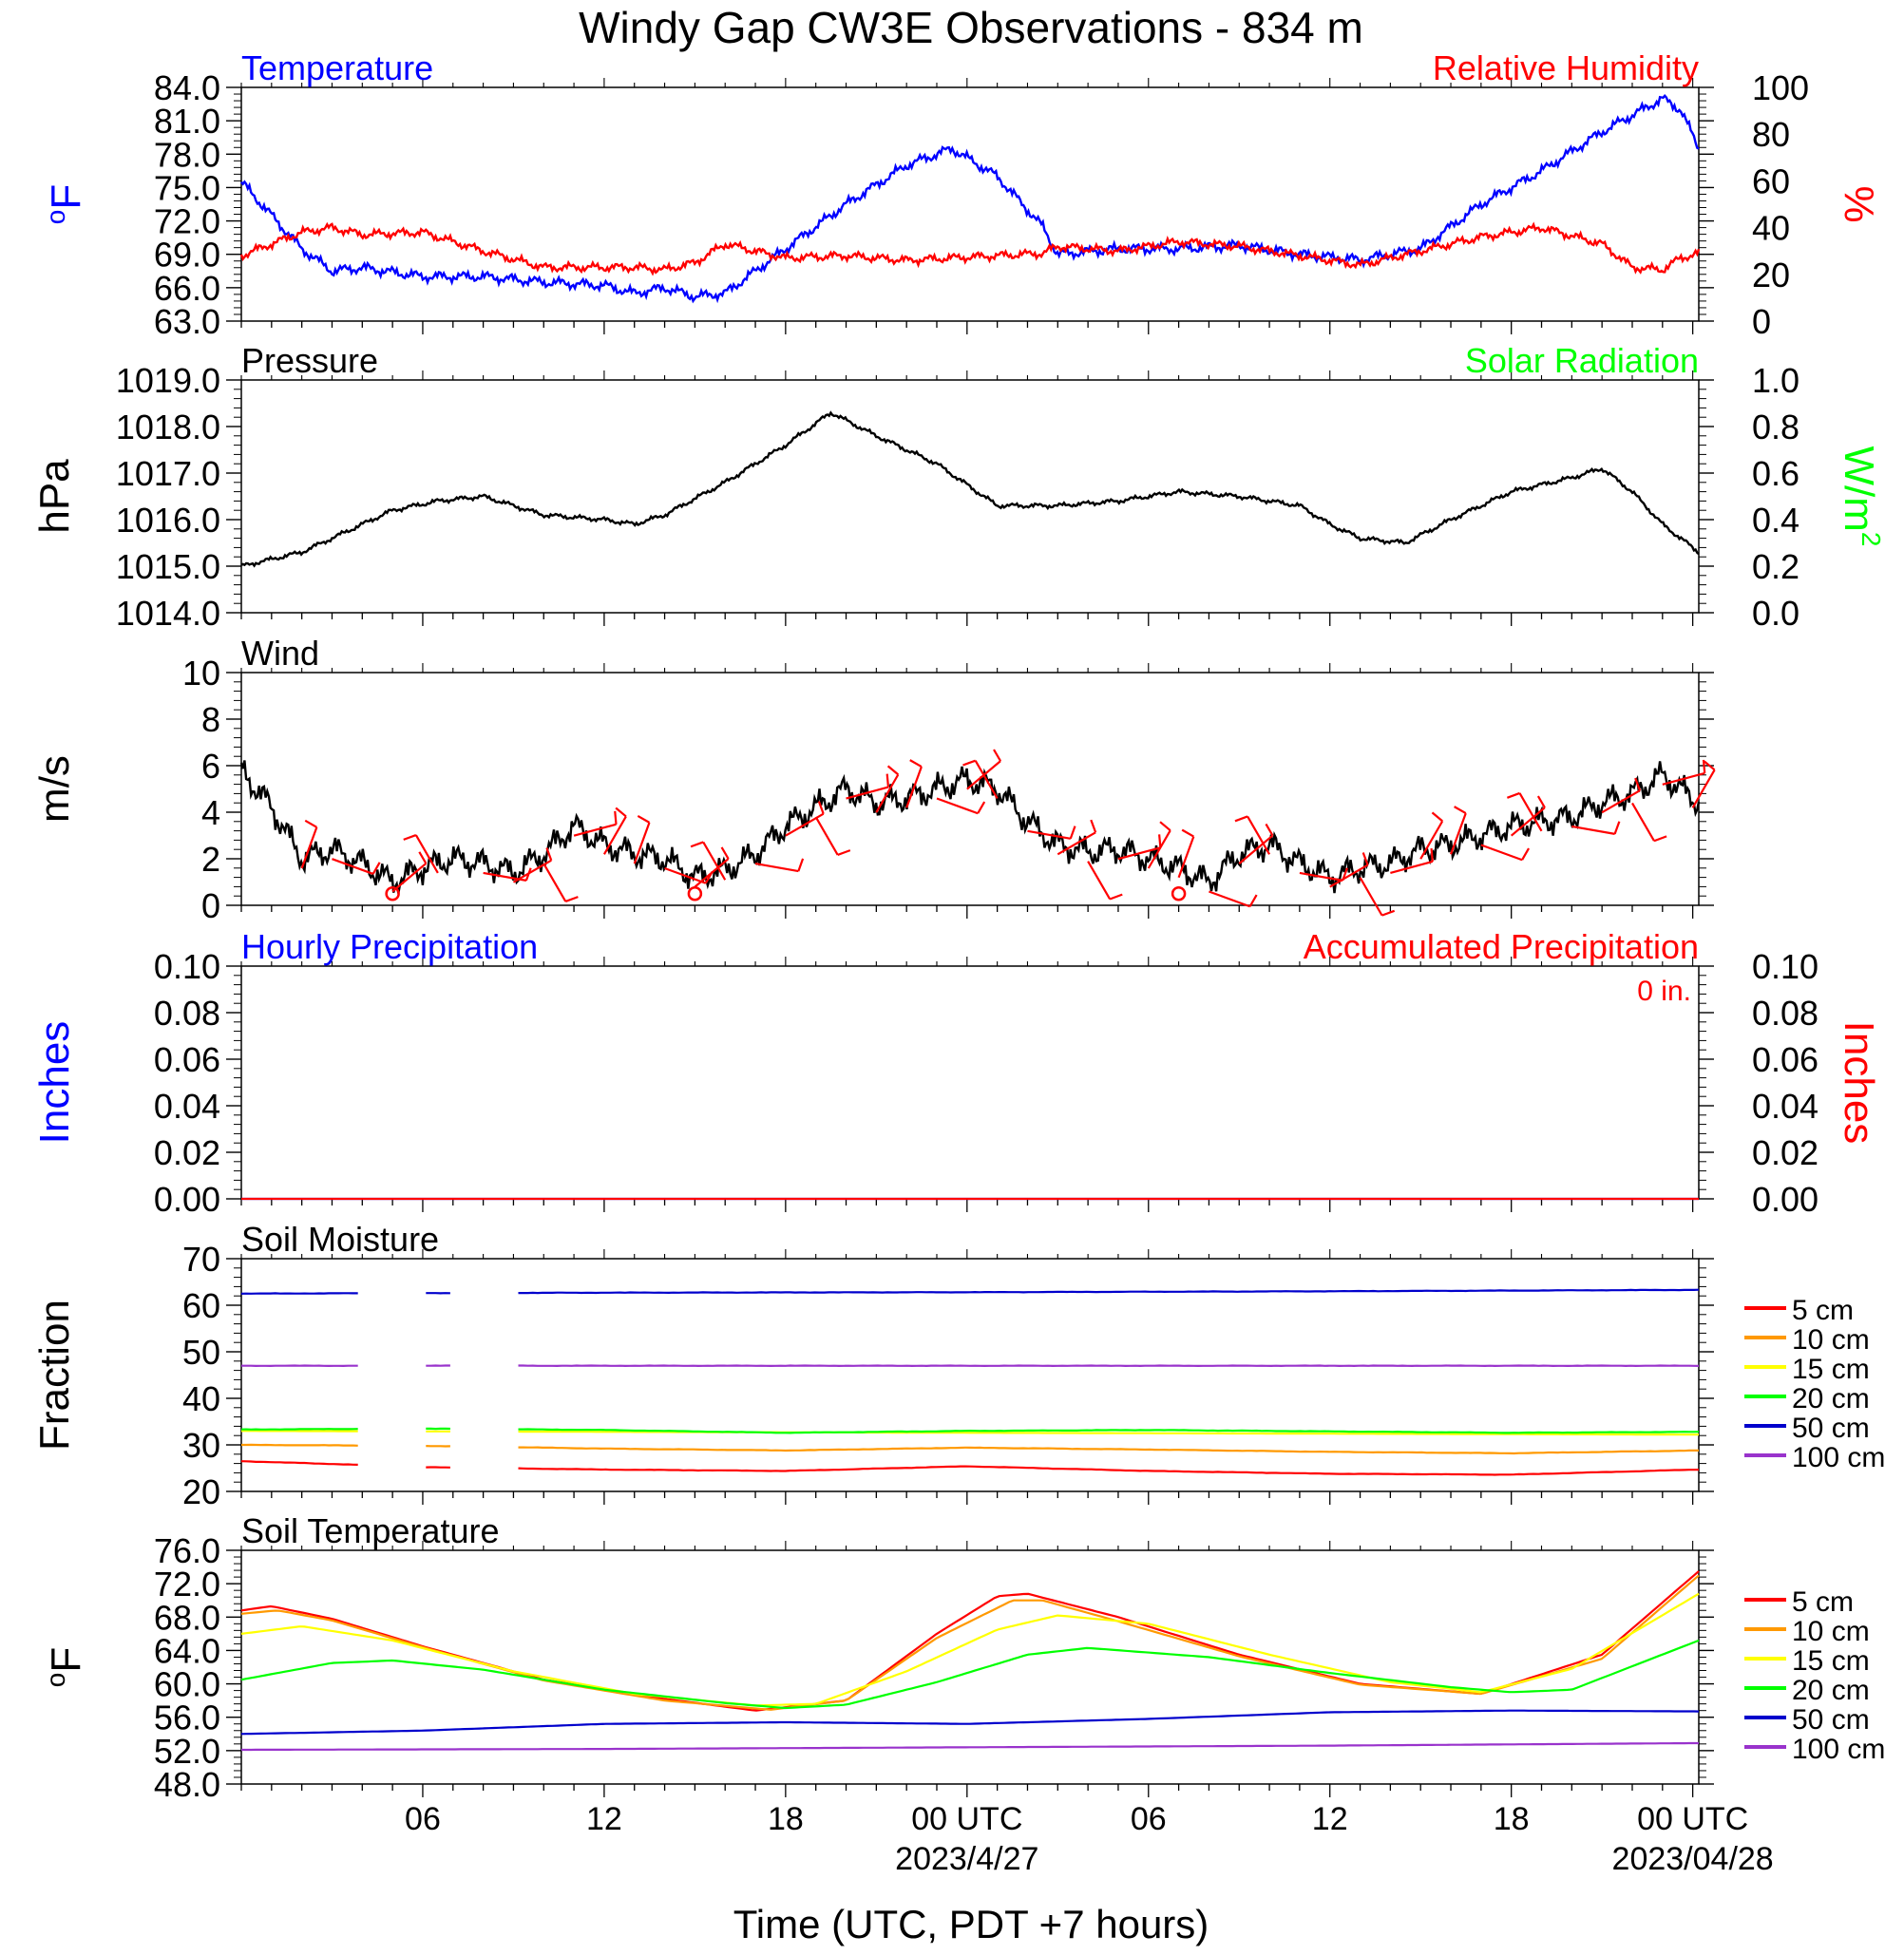  Describe the element at coordinates (1776, 520) in the screenshot. I see `y2-tick-label: 0.4` at that location.